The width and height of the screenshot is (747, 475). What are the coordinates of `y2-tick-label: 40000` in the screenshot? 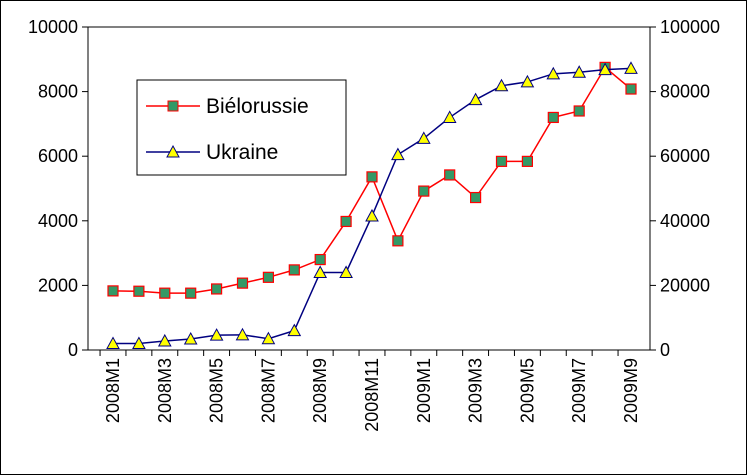 It's located at (685, 221).